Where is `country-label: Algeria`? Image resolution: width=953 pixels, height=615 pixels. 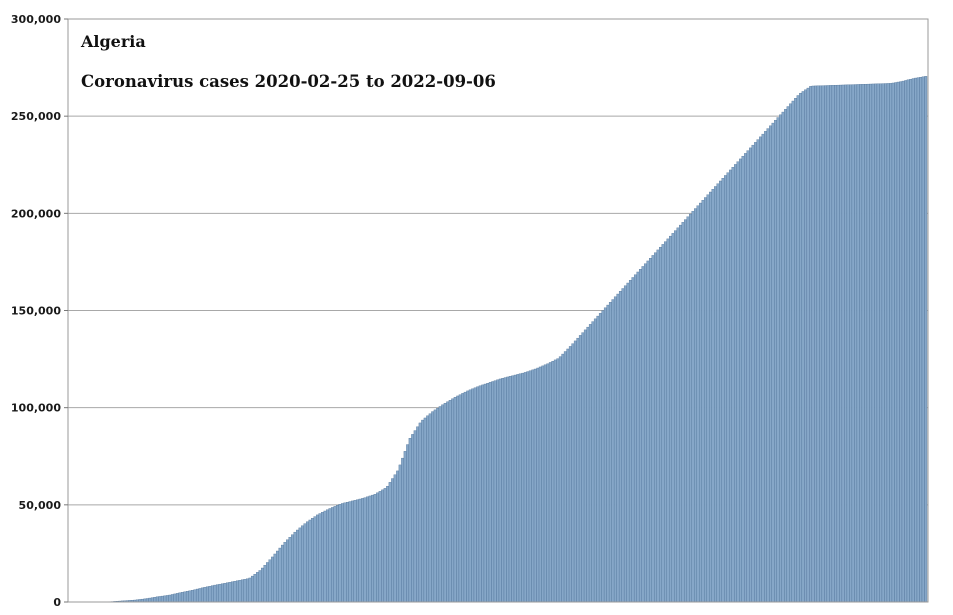
country-label: Algeria is located at coordinates (113, 41).